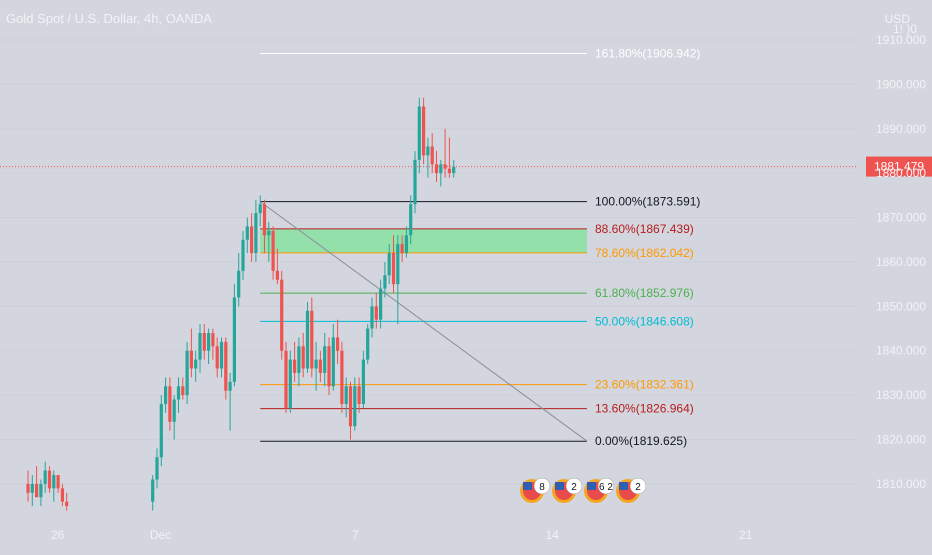  I want to click on price-tick-label: 1900.000, so click(901, 84).